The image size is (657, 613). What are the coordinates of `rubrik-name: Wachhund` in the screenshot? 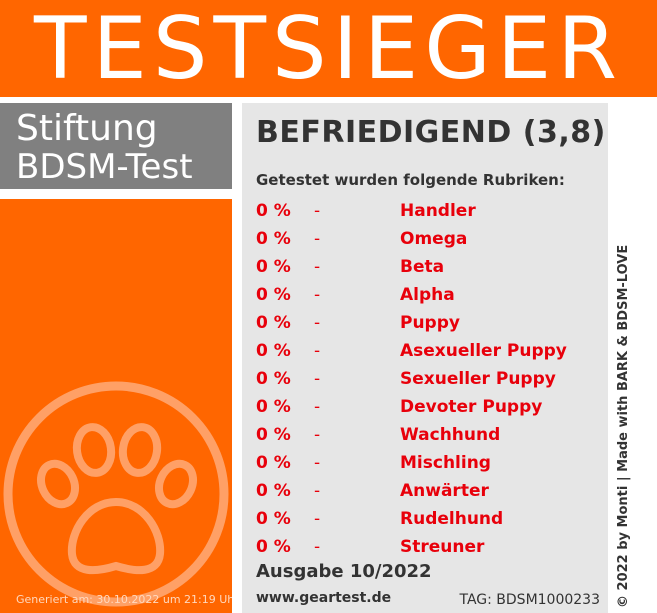 It's located at (450, 435).